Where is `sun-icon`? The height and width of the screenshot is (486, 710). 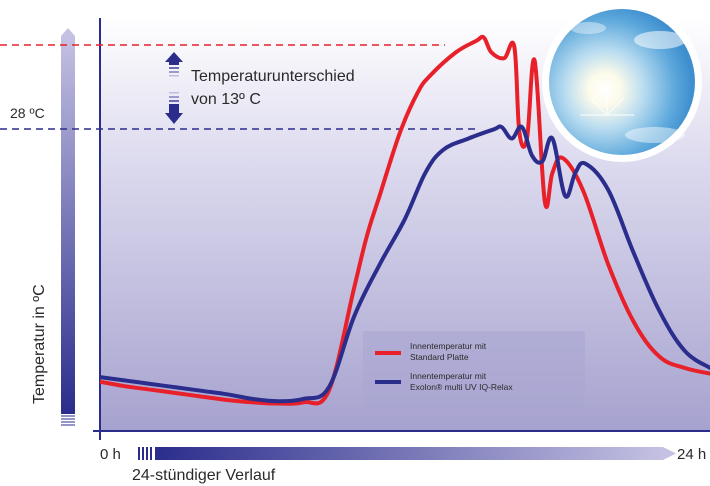 sun-icon is located at coordinates (622, 82).